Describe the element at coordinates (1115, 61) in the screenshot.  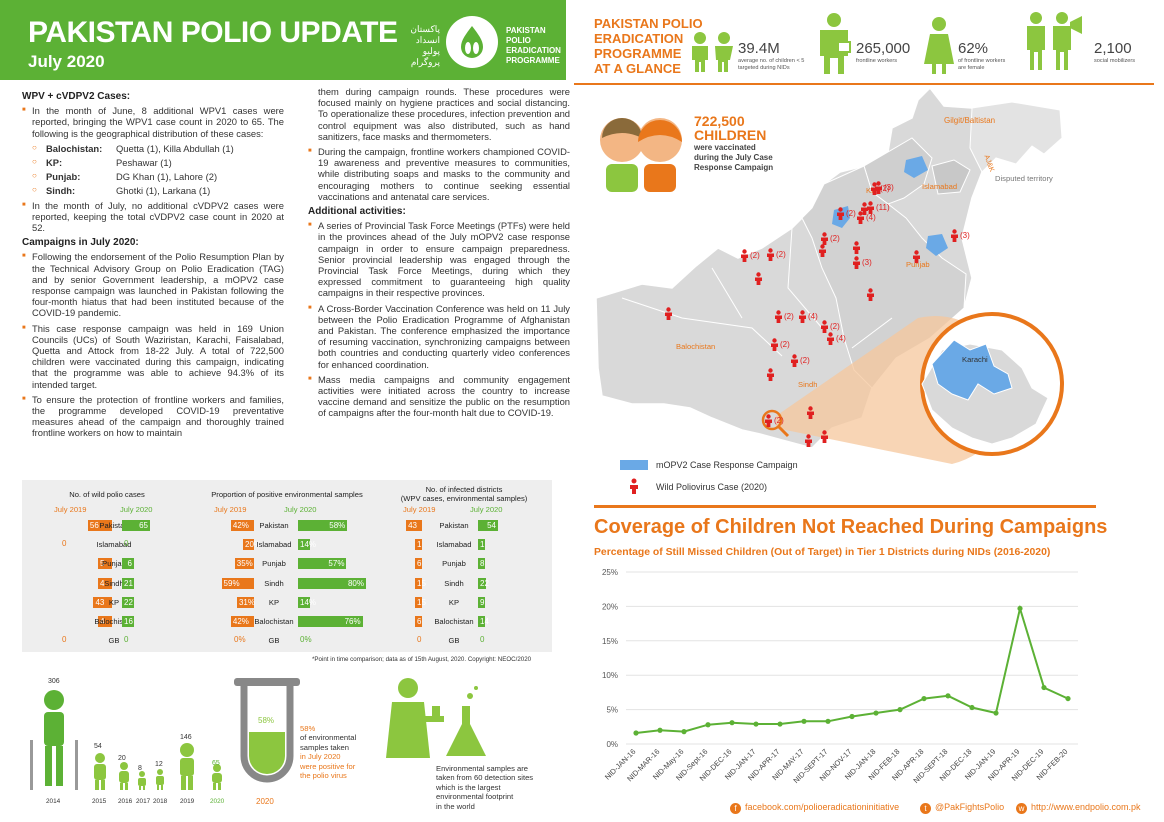
I see `stat-description: social mobilizers` at that location.